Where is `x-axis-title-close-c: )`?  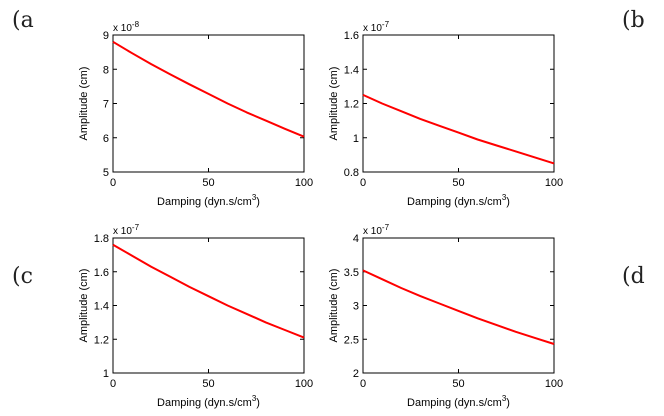 x-axis-title-close-c: ) is located at coordinates (258, 403).